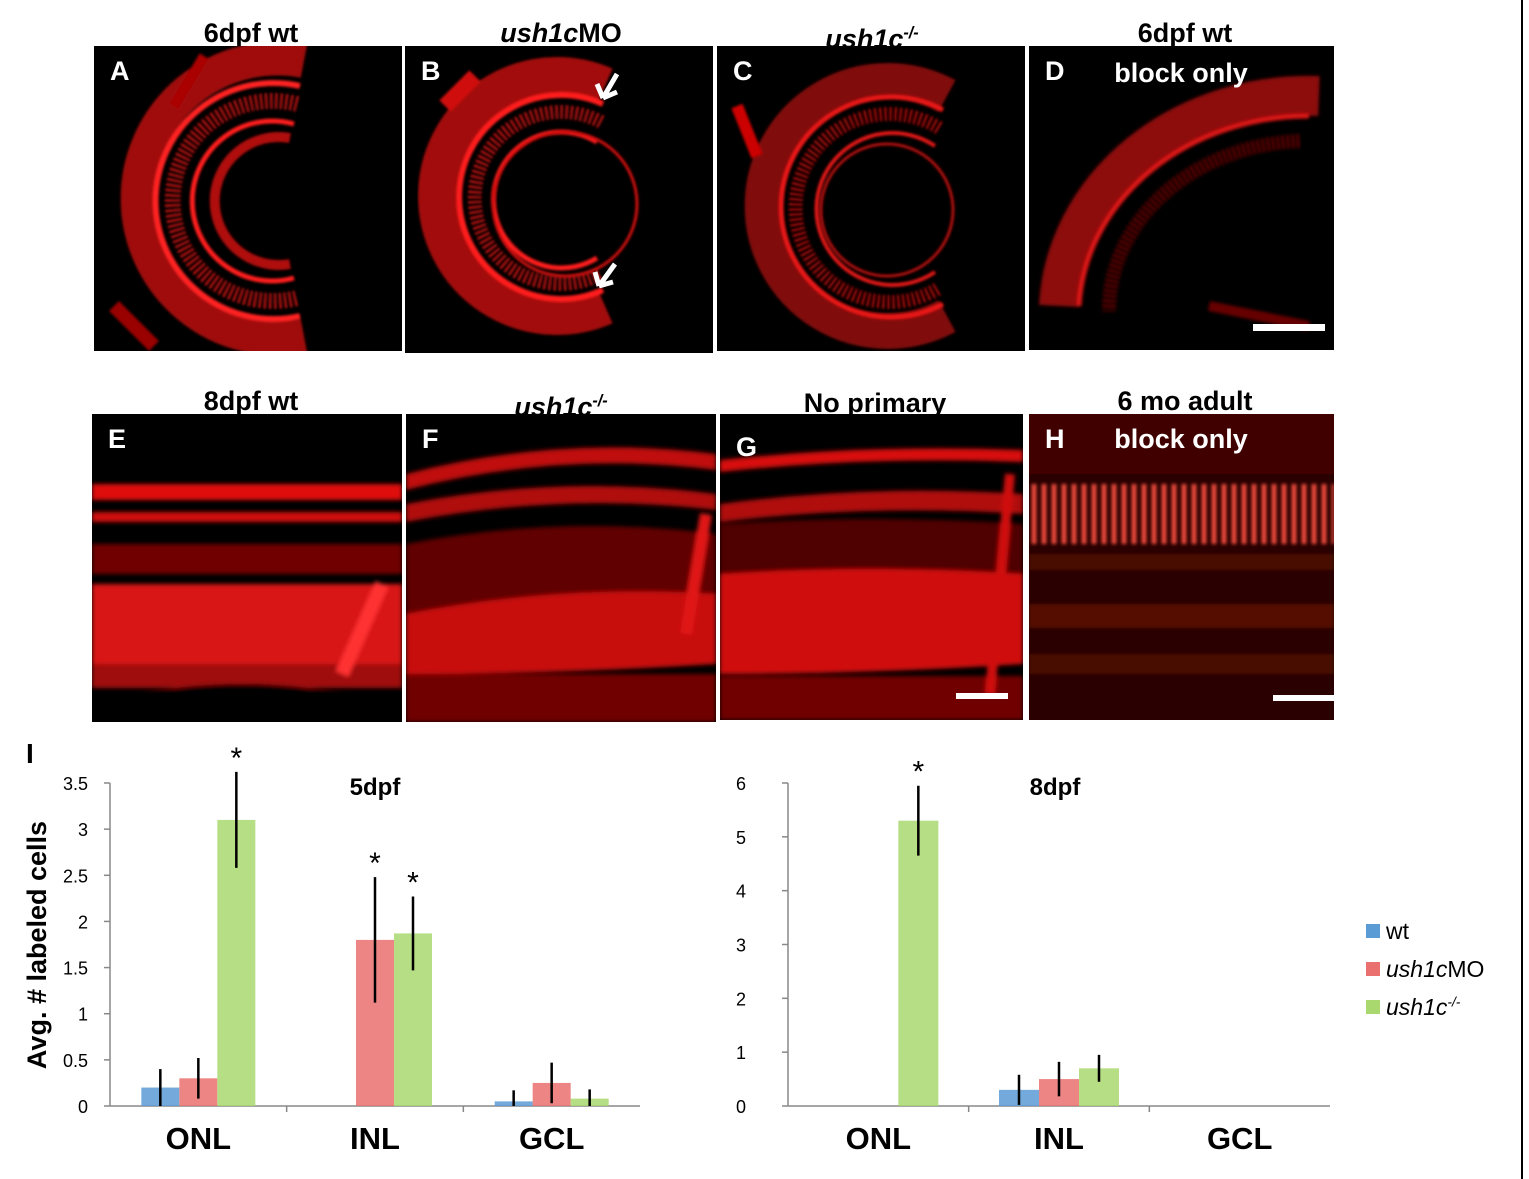  What do you see at coordinates (875, 403) in the screenshot?
I see `panel-title-g: No primary` at bounding box center [875, 403].